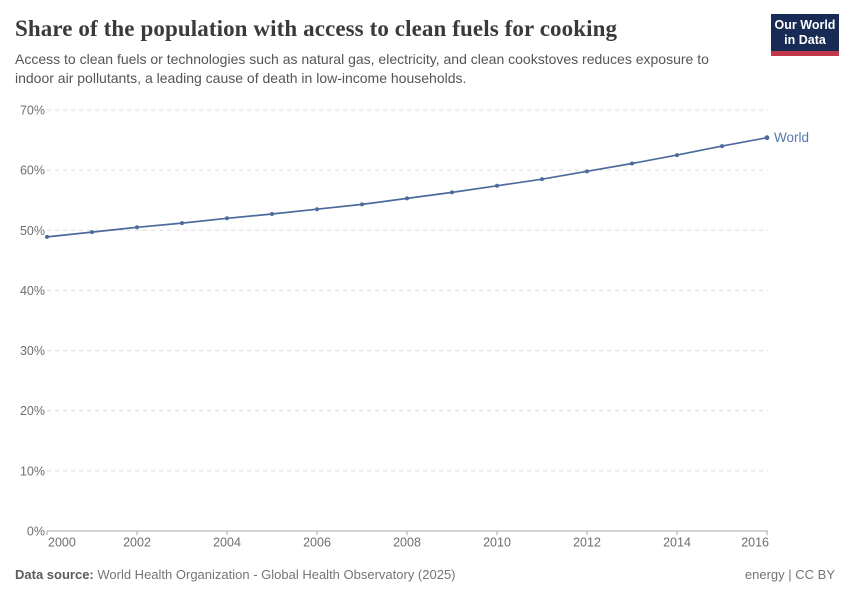 The width and height of the screenshot is (850, 600). Describe the element at coordinates (407, 543) in the screenshot. I see `x-axis-tick-label: 2008` at that location.